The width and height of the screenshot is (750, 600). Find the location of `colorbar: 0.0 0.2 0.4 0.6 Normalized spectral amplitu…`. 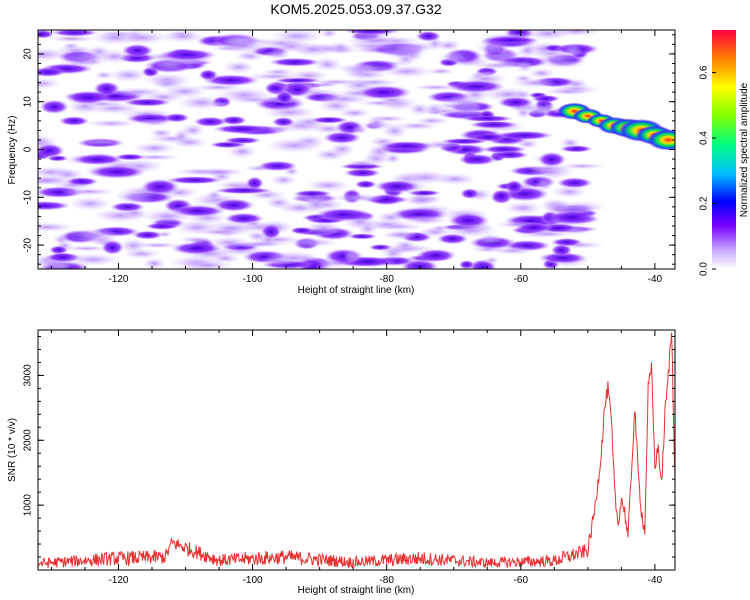

colorbar: 0.0 0.2 0.4 0.6 Normalized spectral amplitu… is located at coordinates (724, 153).